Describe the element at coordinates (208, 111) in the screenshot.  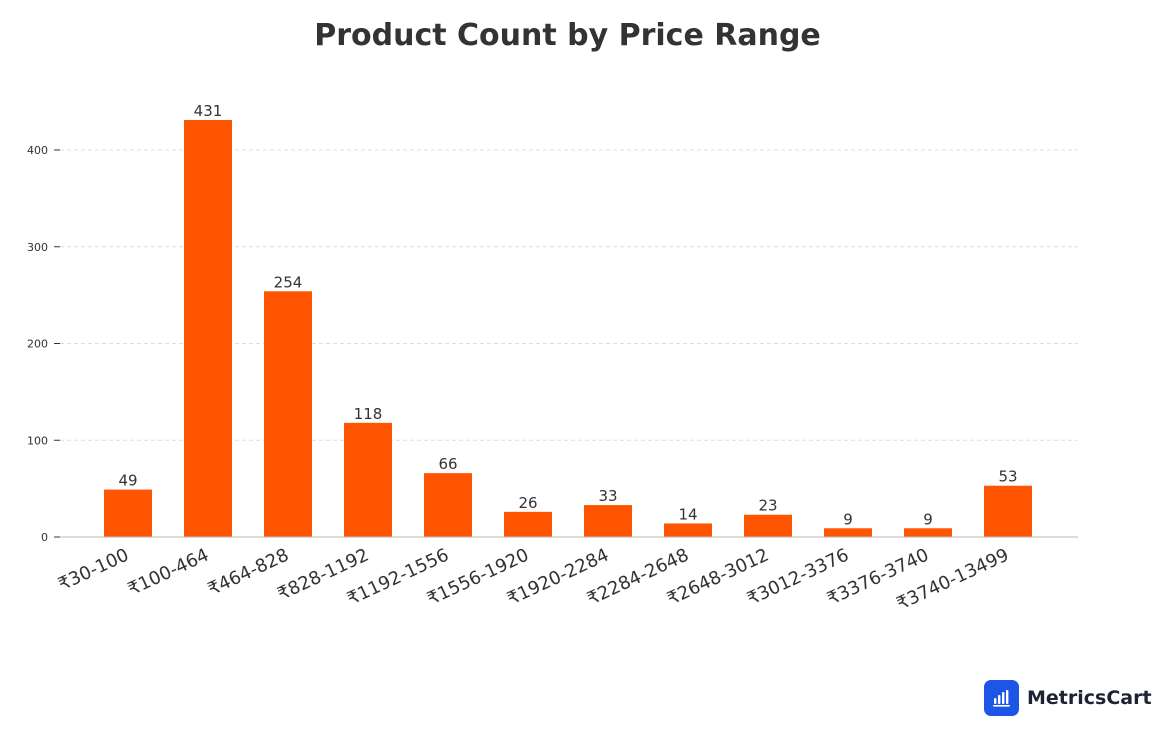
I see `data-label: 431` at that location.